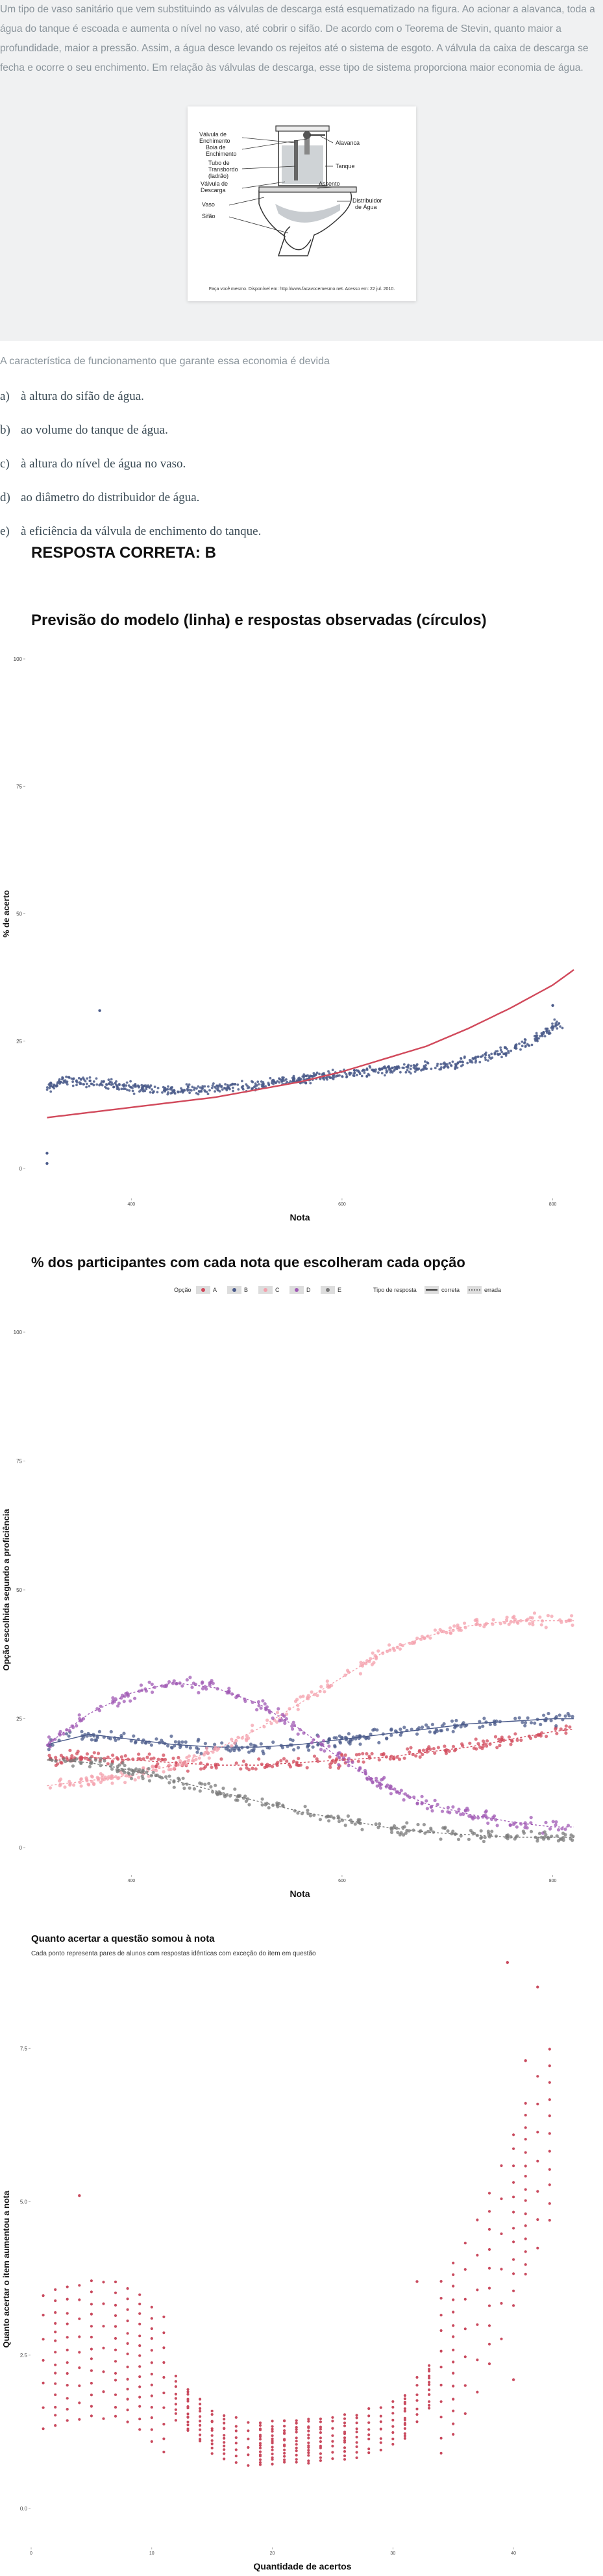  What do you see at coordinates (72, 397) in the screenshot?
I see `alternative-a: a) à altura do sifão de água.` at bounding box center [72, 397].